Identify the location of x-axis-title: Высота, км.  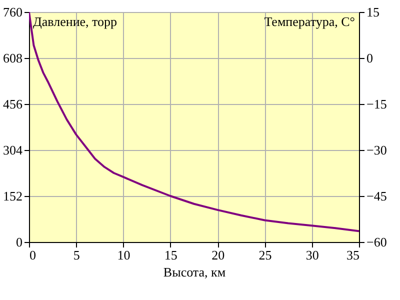
(194, 272).